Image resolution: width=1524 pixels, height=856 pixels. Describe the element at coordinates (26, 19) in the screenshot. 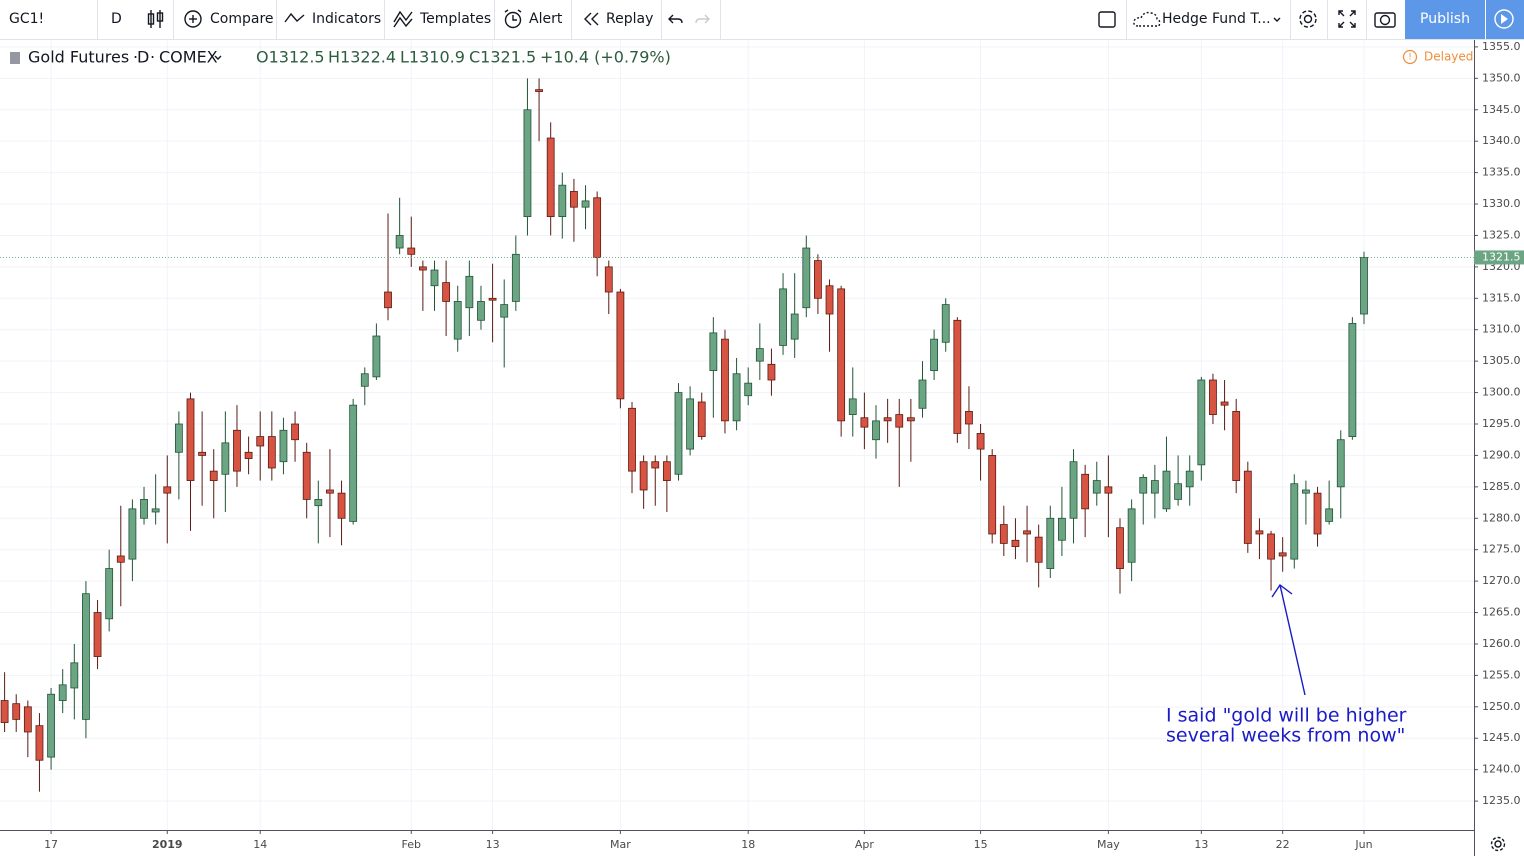

I see `symbol-button: GC1!` at that location.